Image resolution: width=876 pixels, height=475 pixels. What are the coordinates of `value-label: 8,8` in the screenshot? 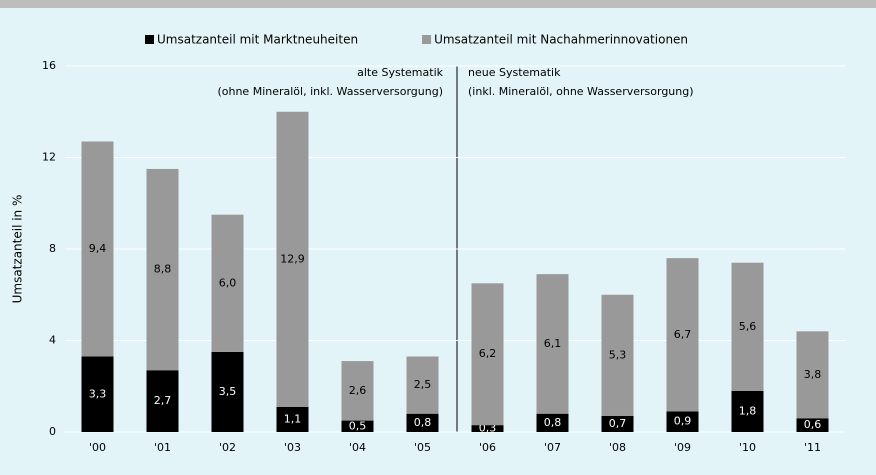 It's located at (163, 269).